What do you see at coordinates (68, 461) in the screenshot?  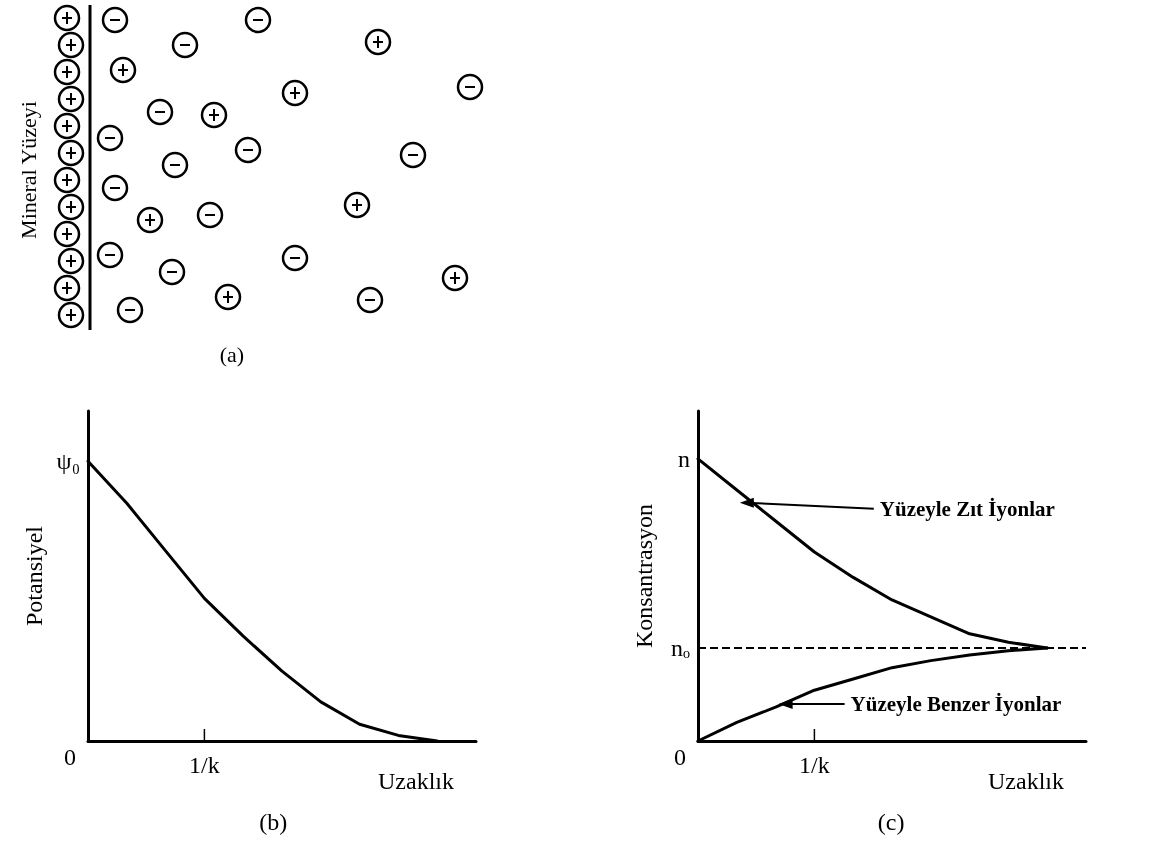 I see `text: ψ₀` at bounding box center [68, 461].